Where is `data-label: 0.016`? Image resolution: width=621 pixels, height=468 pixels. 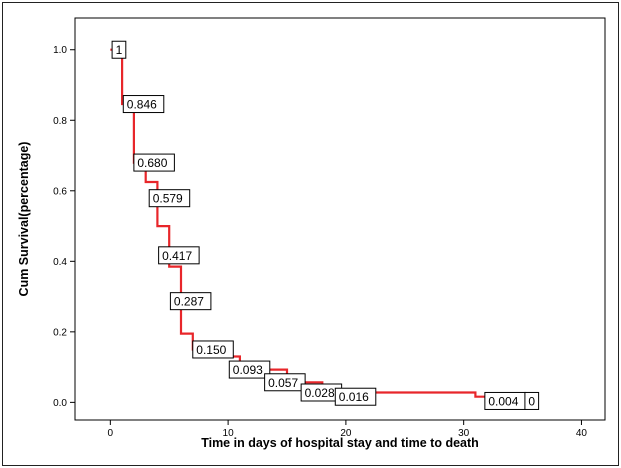 data-label: 0.016 is located at coordinates (355, 396).